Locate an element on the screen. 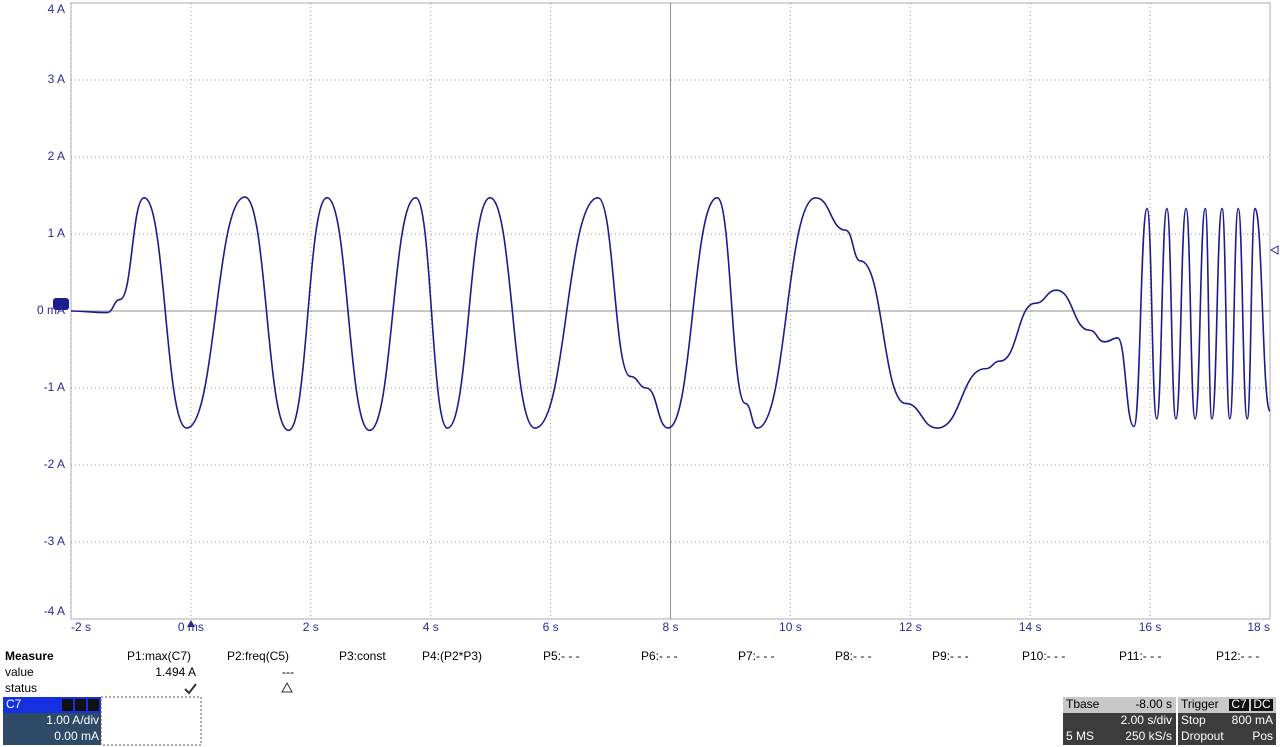  row-label: status is located at coordinates (21, 688).